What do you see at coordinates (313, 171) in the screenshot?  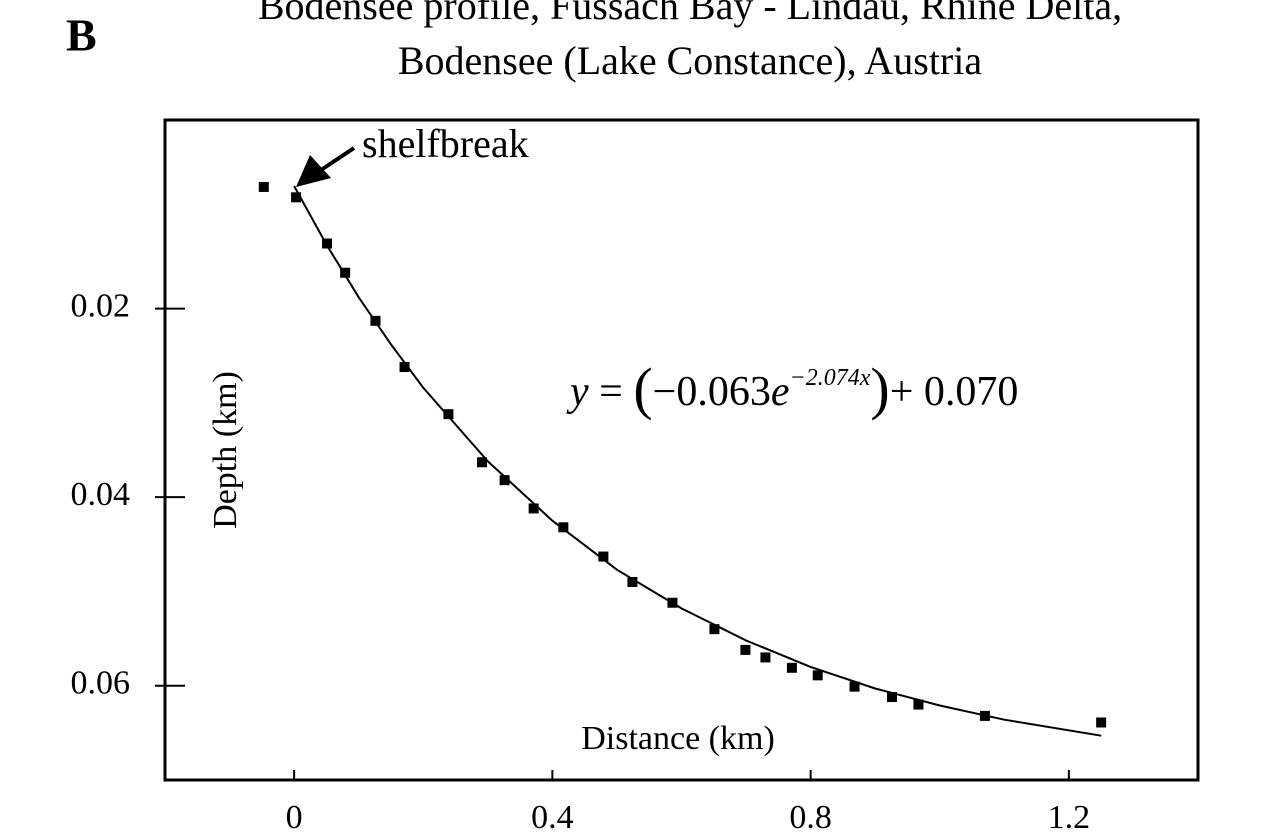 I see `annotation-arrowhead` at bounding box center [313, 171].